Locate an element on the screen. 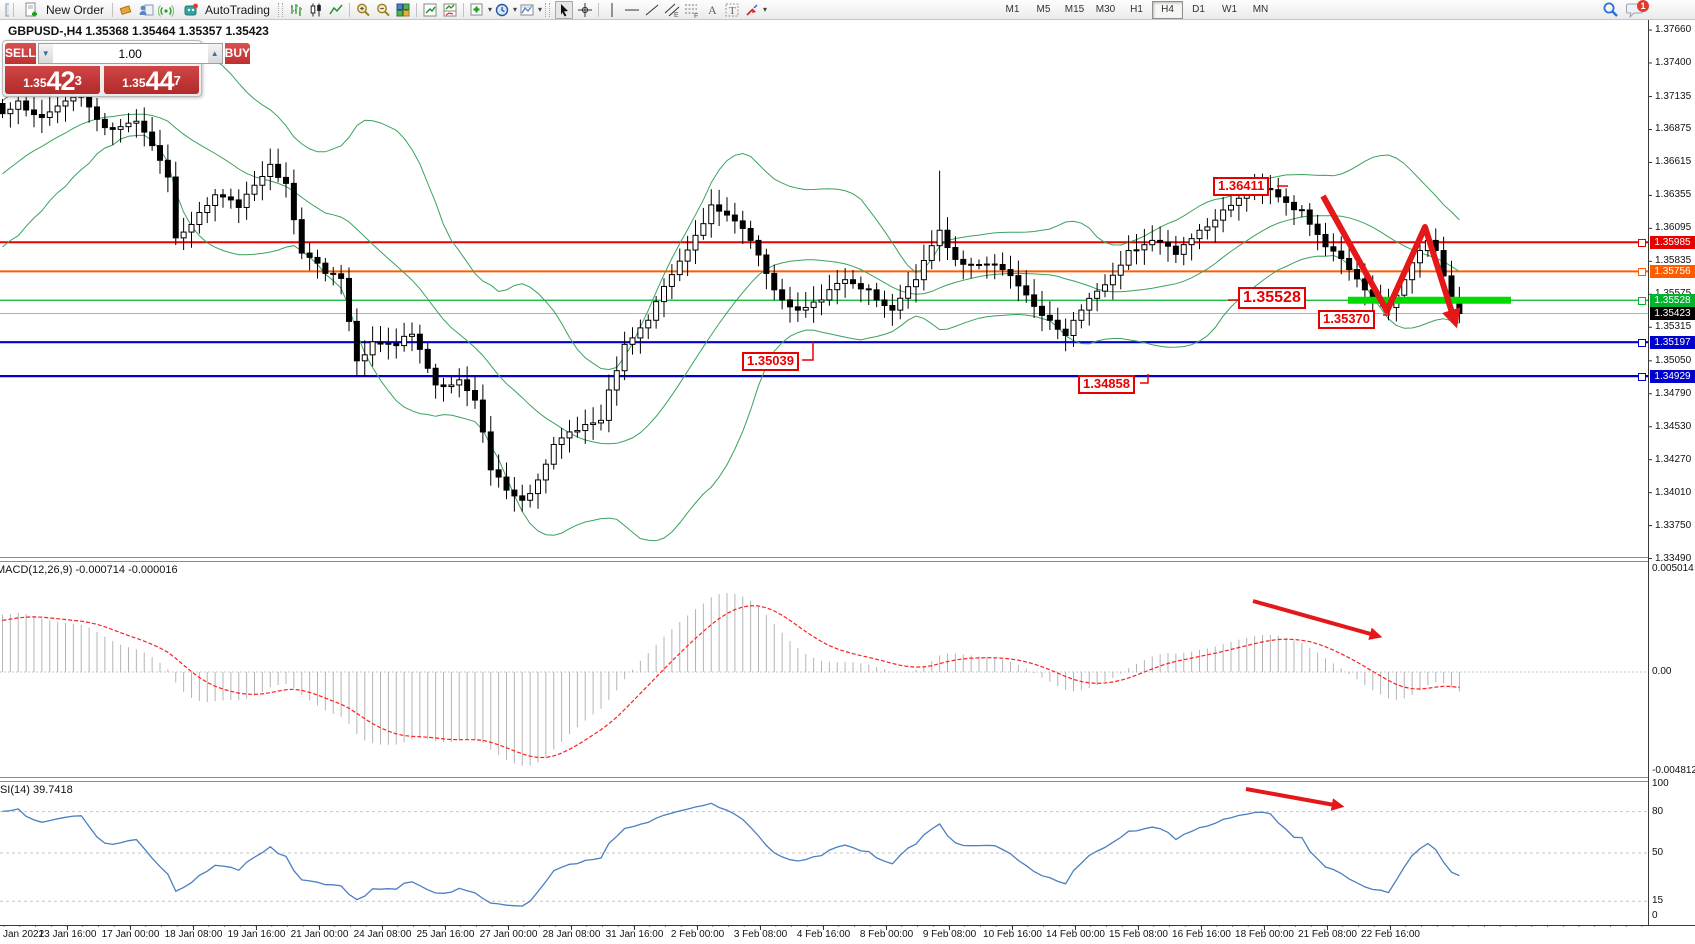  arrows-tool-icon is located at coordinates (752, 10).